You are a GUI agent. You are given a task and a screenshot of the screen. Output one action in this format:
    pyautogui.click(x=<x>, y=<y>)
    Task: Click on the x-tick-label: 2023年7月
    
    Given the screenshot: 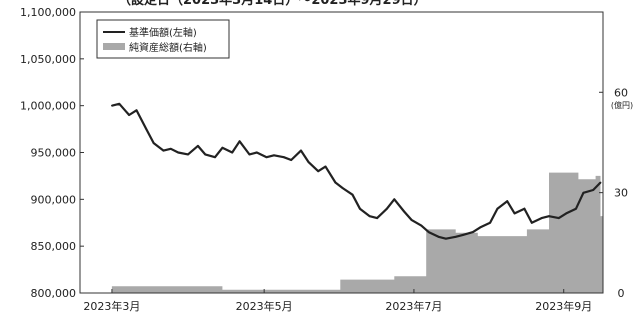 What is the action you would take?
    pyautogui.click(x=413, y=306)
    